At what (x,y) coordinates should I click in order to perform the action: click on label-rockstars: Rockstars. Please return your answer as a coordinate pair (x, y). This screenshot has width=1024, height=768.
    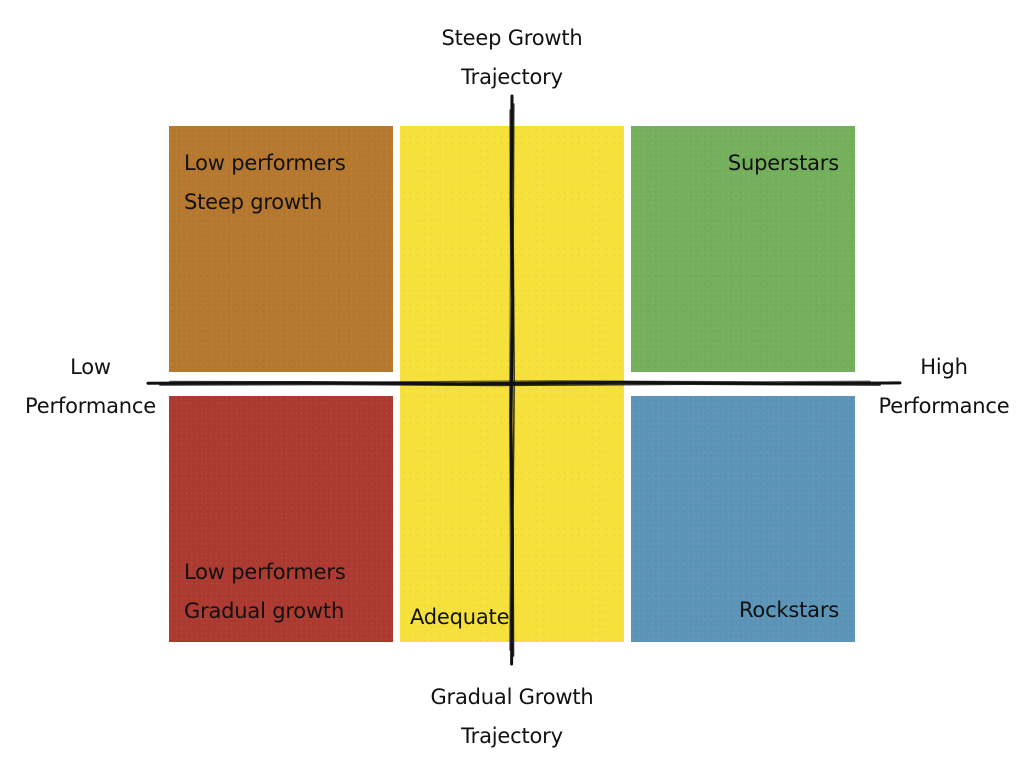
    Looking at the image, I should click on (789, 610).